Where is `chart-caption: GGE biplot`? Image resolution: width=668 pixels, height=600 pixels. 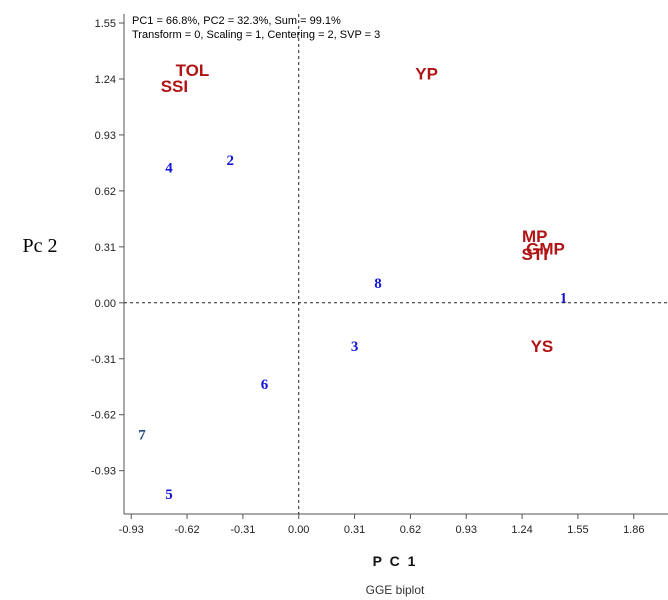 chart-caption: GGE biplot is located at coordinates (395, 590).